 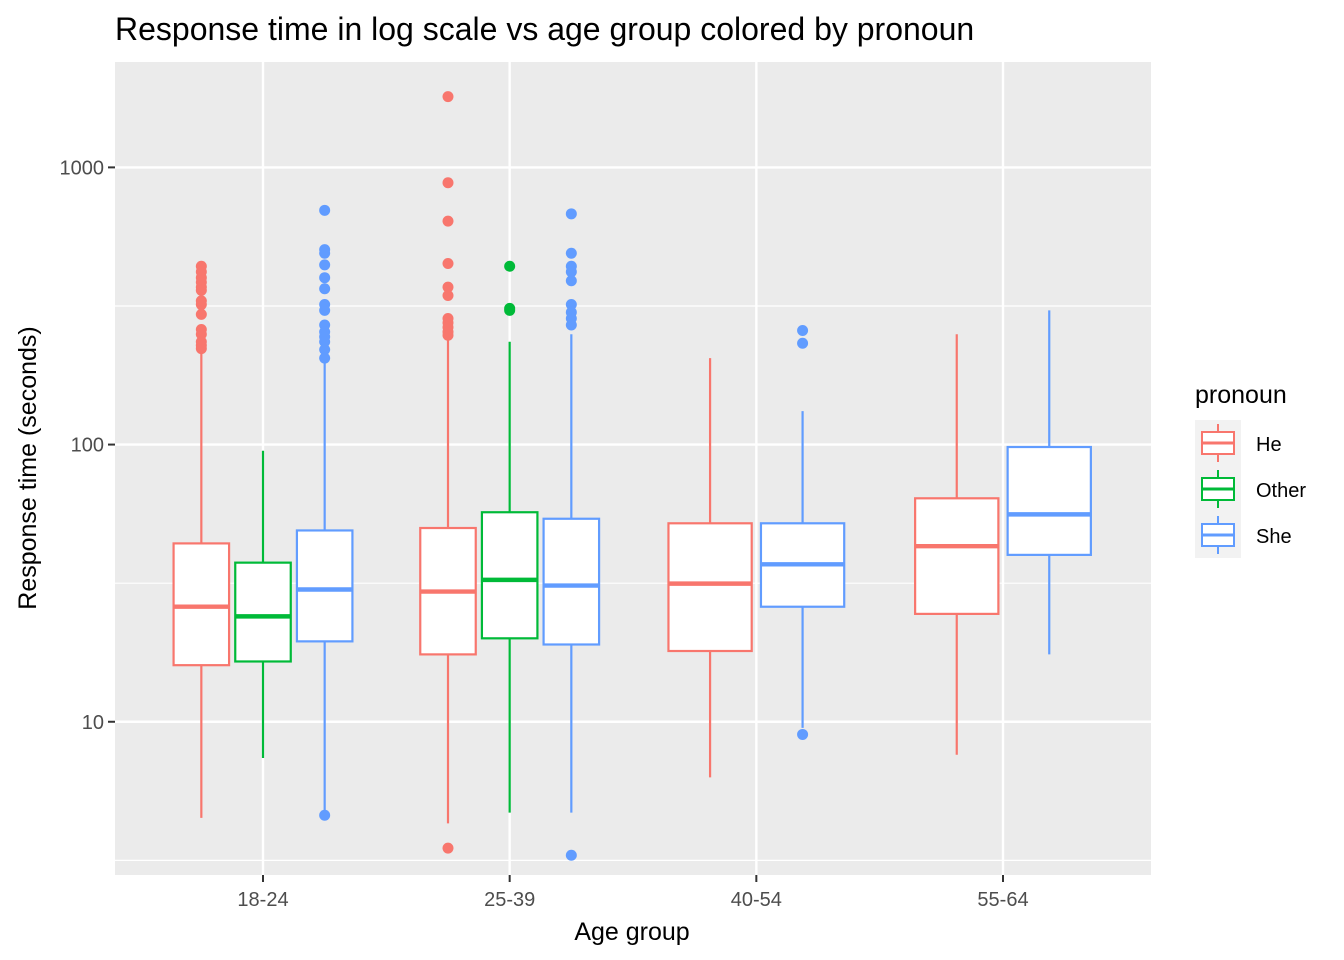 What do you see at coordinates (756, 900) in the screenshot?
I see `x-tick-label: 40-54` at bounding box center [756, 900].